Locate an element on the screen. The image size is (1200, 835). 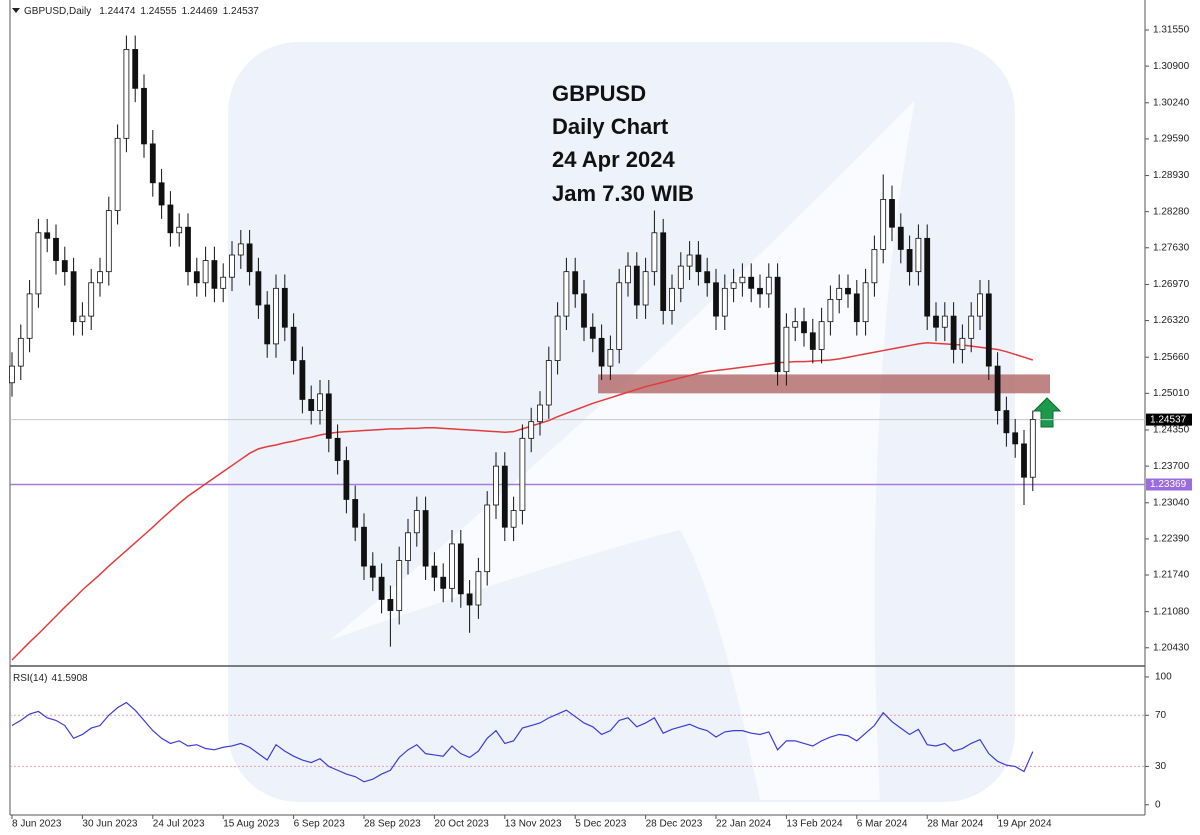
annotation: GBPUSD is located at coordinates (599, 93).